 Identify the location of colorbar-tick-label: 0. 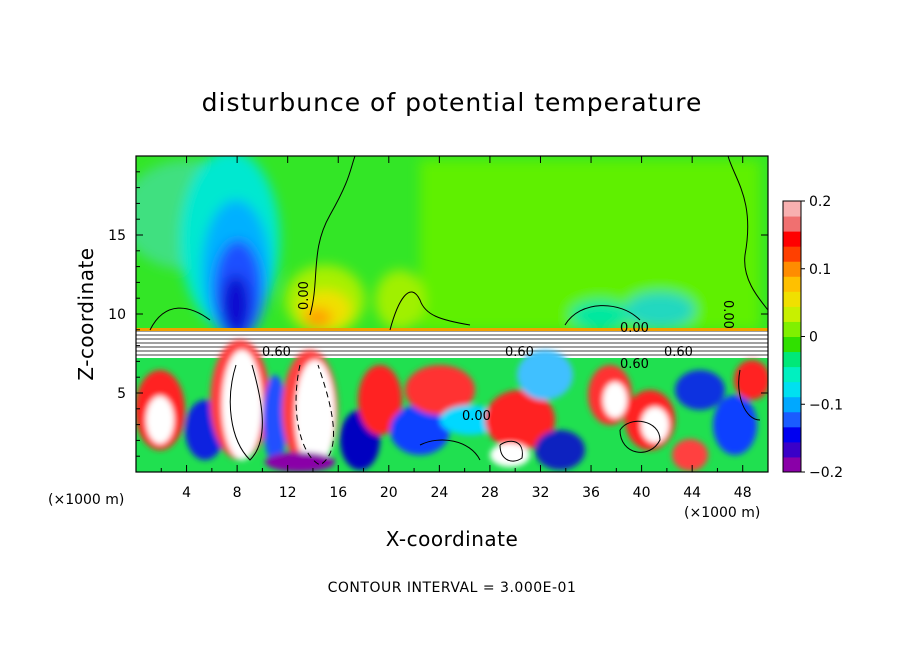
(813, 338).